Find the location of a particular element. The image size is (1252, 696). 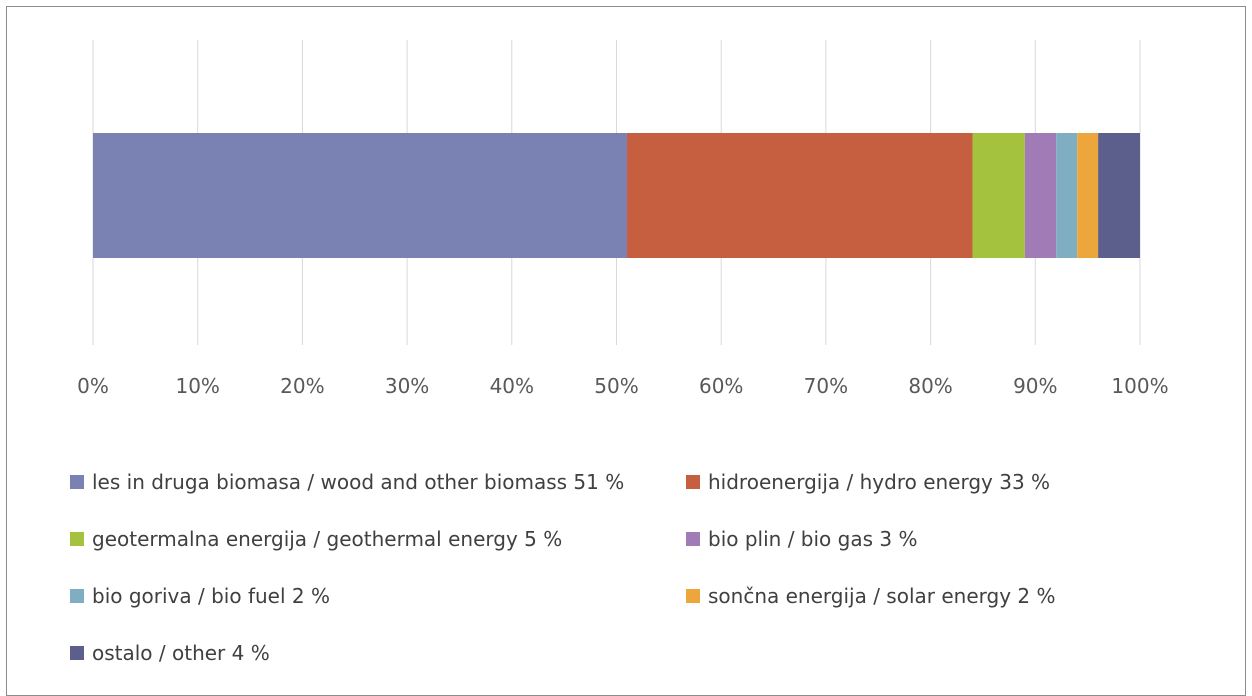

x-axis-tick-labels: 0% 10% 20% 30% 40% 50% 60% 70% 80% 90% 100% is located at coordinates (622, 386).